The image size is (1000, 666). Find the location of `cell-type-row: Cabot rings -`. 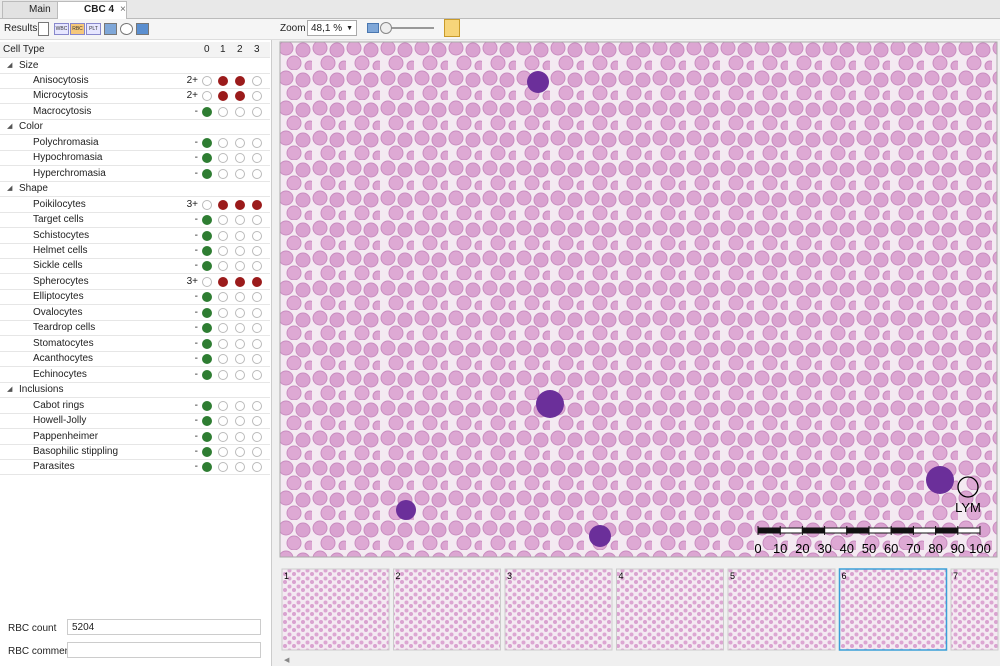

cell-type-row: Cabot rings - is located at coordinates (135, 406).